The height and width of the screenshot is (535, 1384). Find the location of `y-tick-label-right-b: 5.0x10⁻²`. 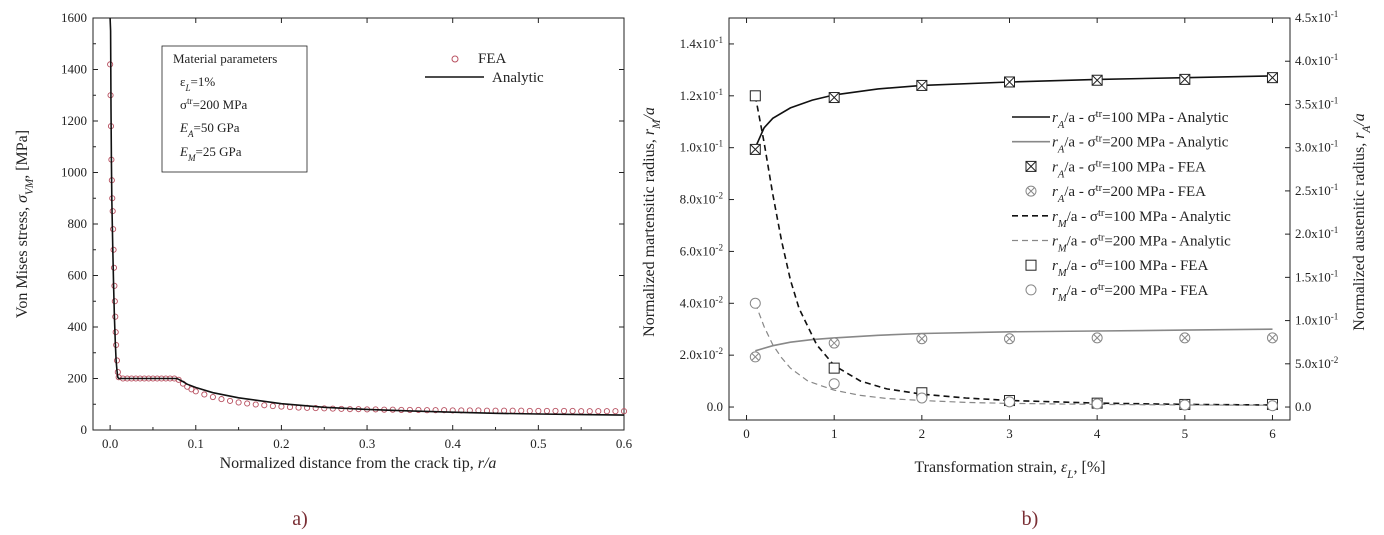

y-tick-label-right-b: 5.0x10⁻² is located at coordinates (1317, 363).